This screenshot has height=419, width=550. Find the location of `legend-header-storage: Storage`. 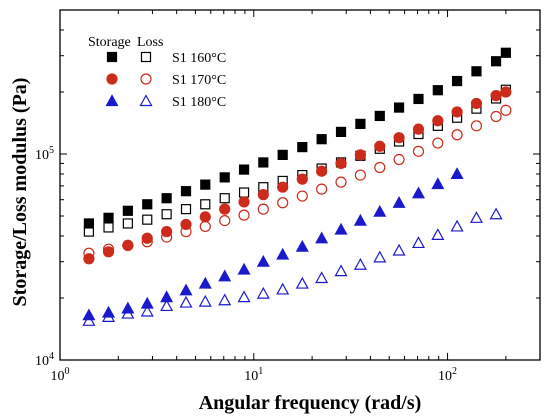

legend-header-storage: Storage is located at coordinates (109, 42).